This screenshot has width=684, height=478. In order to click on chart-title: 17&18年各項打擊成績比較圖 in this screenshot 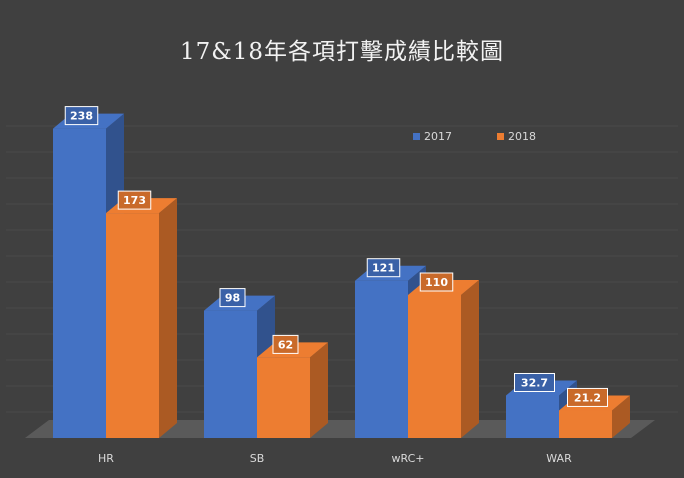, I will do `click(341, 52)`.